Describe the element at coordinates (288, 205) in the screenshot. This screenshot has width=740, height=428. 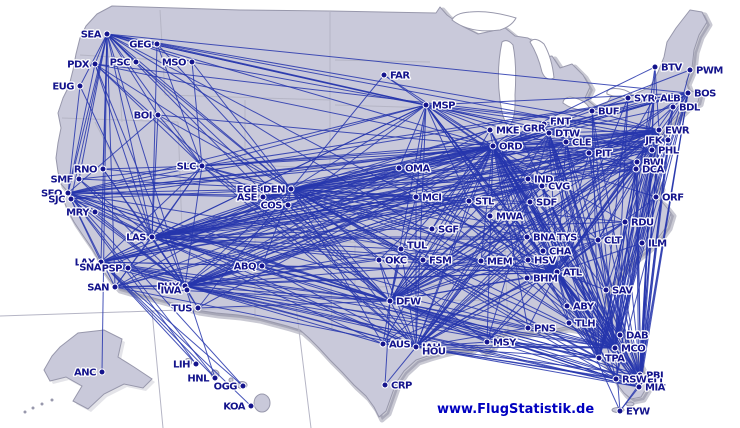
I see `airport-dot-COS` at that location.